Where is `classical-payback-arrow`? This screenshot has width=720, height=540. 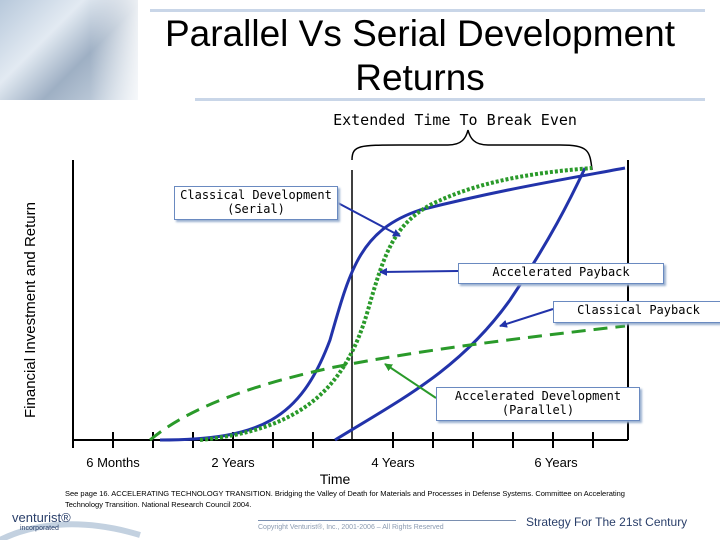 classical-payback-arrow is located at coordinates (526, 318).